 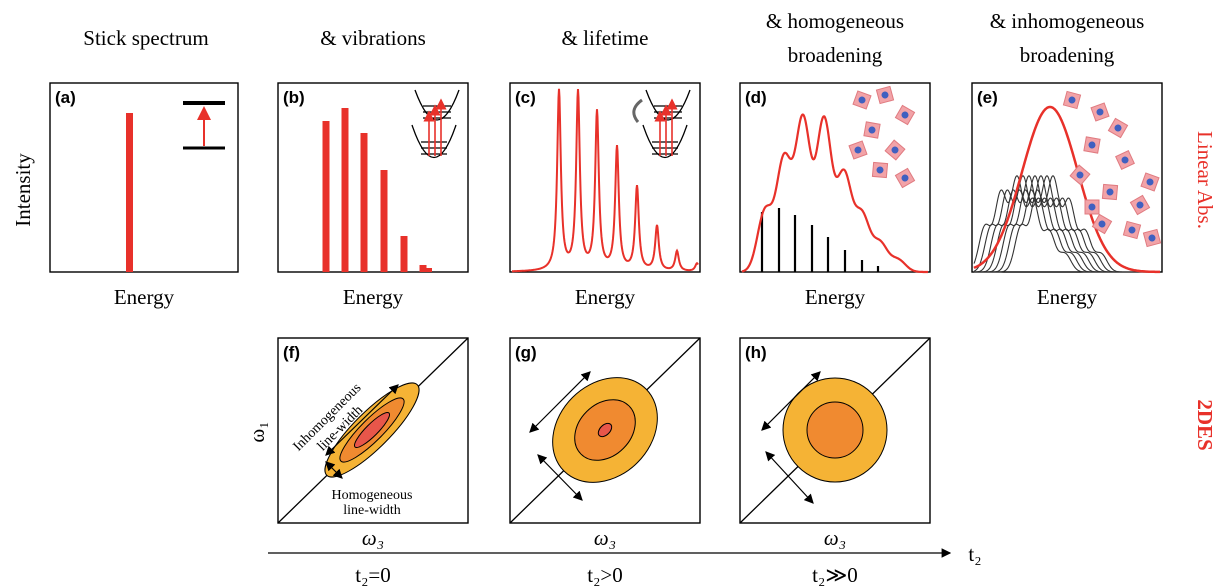 What do you see at coordinates (372, 510) in the screenshot?
I see `annotation: line-width` at bounding box center [372, 510].